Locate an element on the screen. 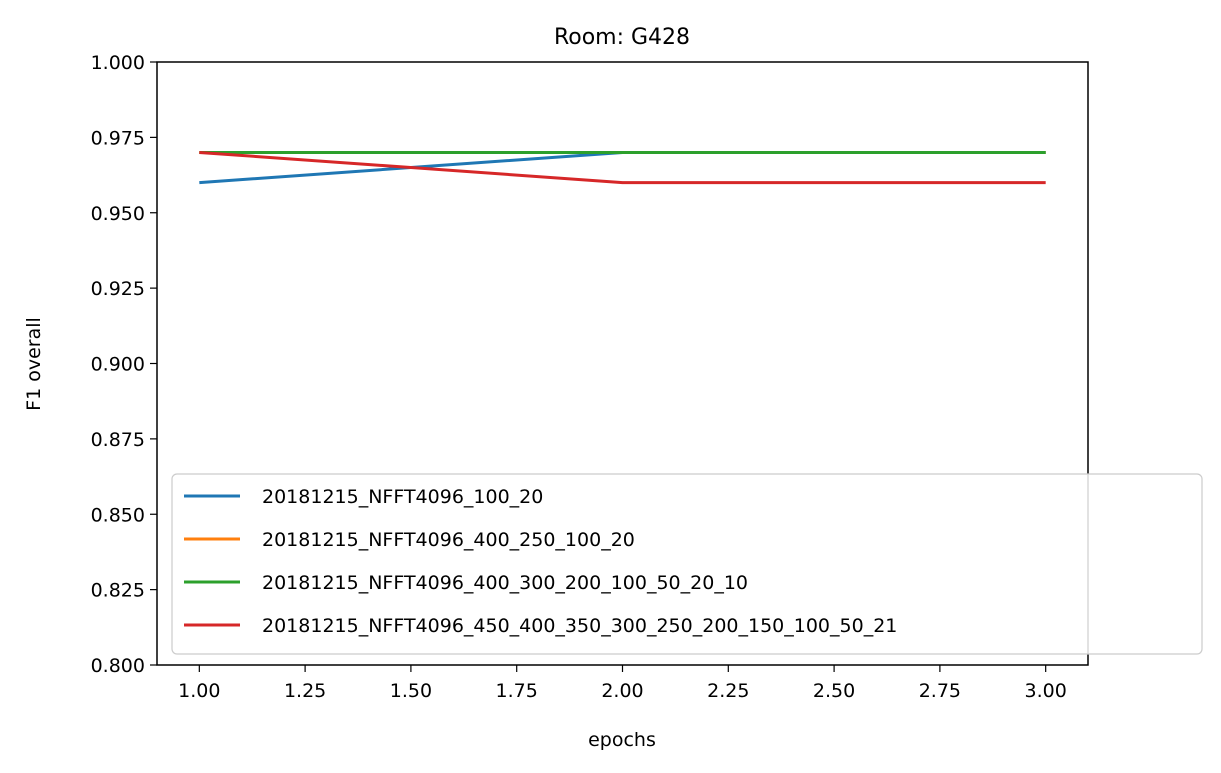 Image resolution: width=1221 pixels, height=773 pixels. y-tick-label: 0.900 is located at coordinates (118, 365).